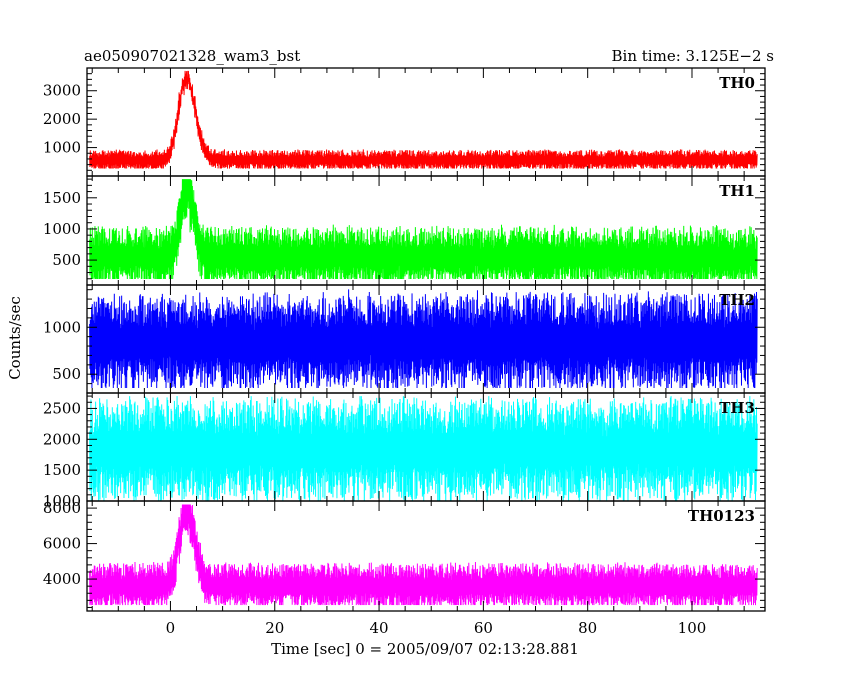 This screenshot has width=850, height=684. Describe the element at coordinates (171, 628) in the screenshot. I see `x-tick-label: 0` at that location.